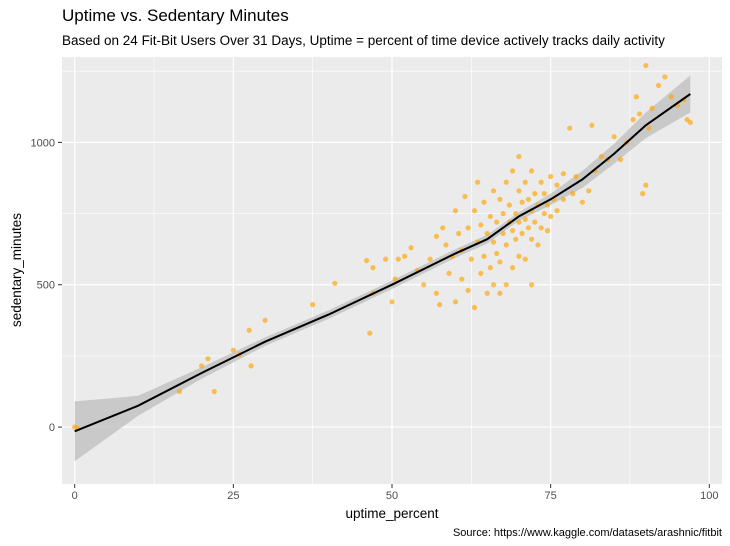  Describe the element at coordinates (16, 270) in the screenshot. I see `y-axis-title: sedentary_minutes` at that location.